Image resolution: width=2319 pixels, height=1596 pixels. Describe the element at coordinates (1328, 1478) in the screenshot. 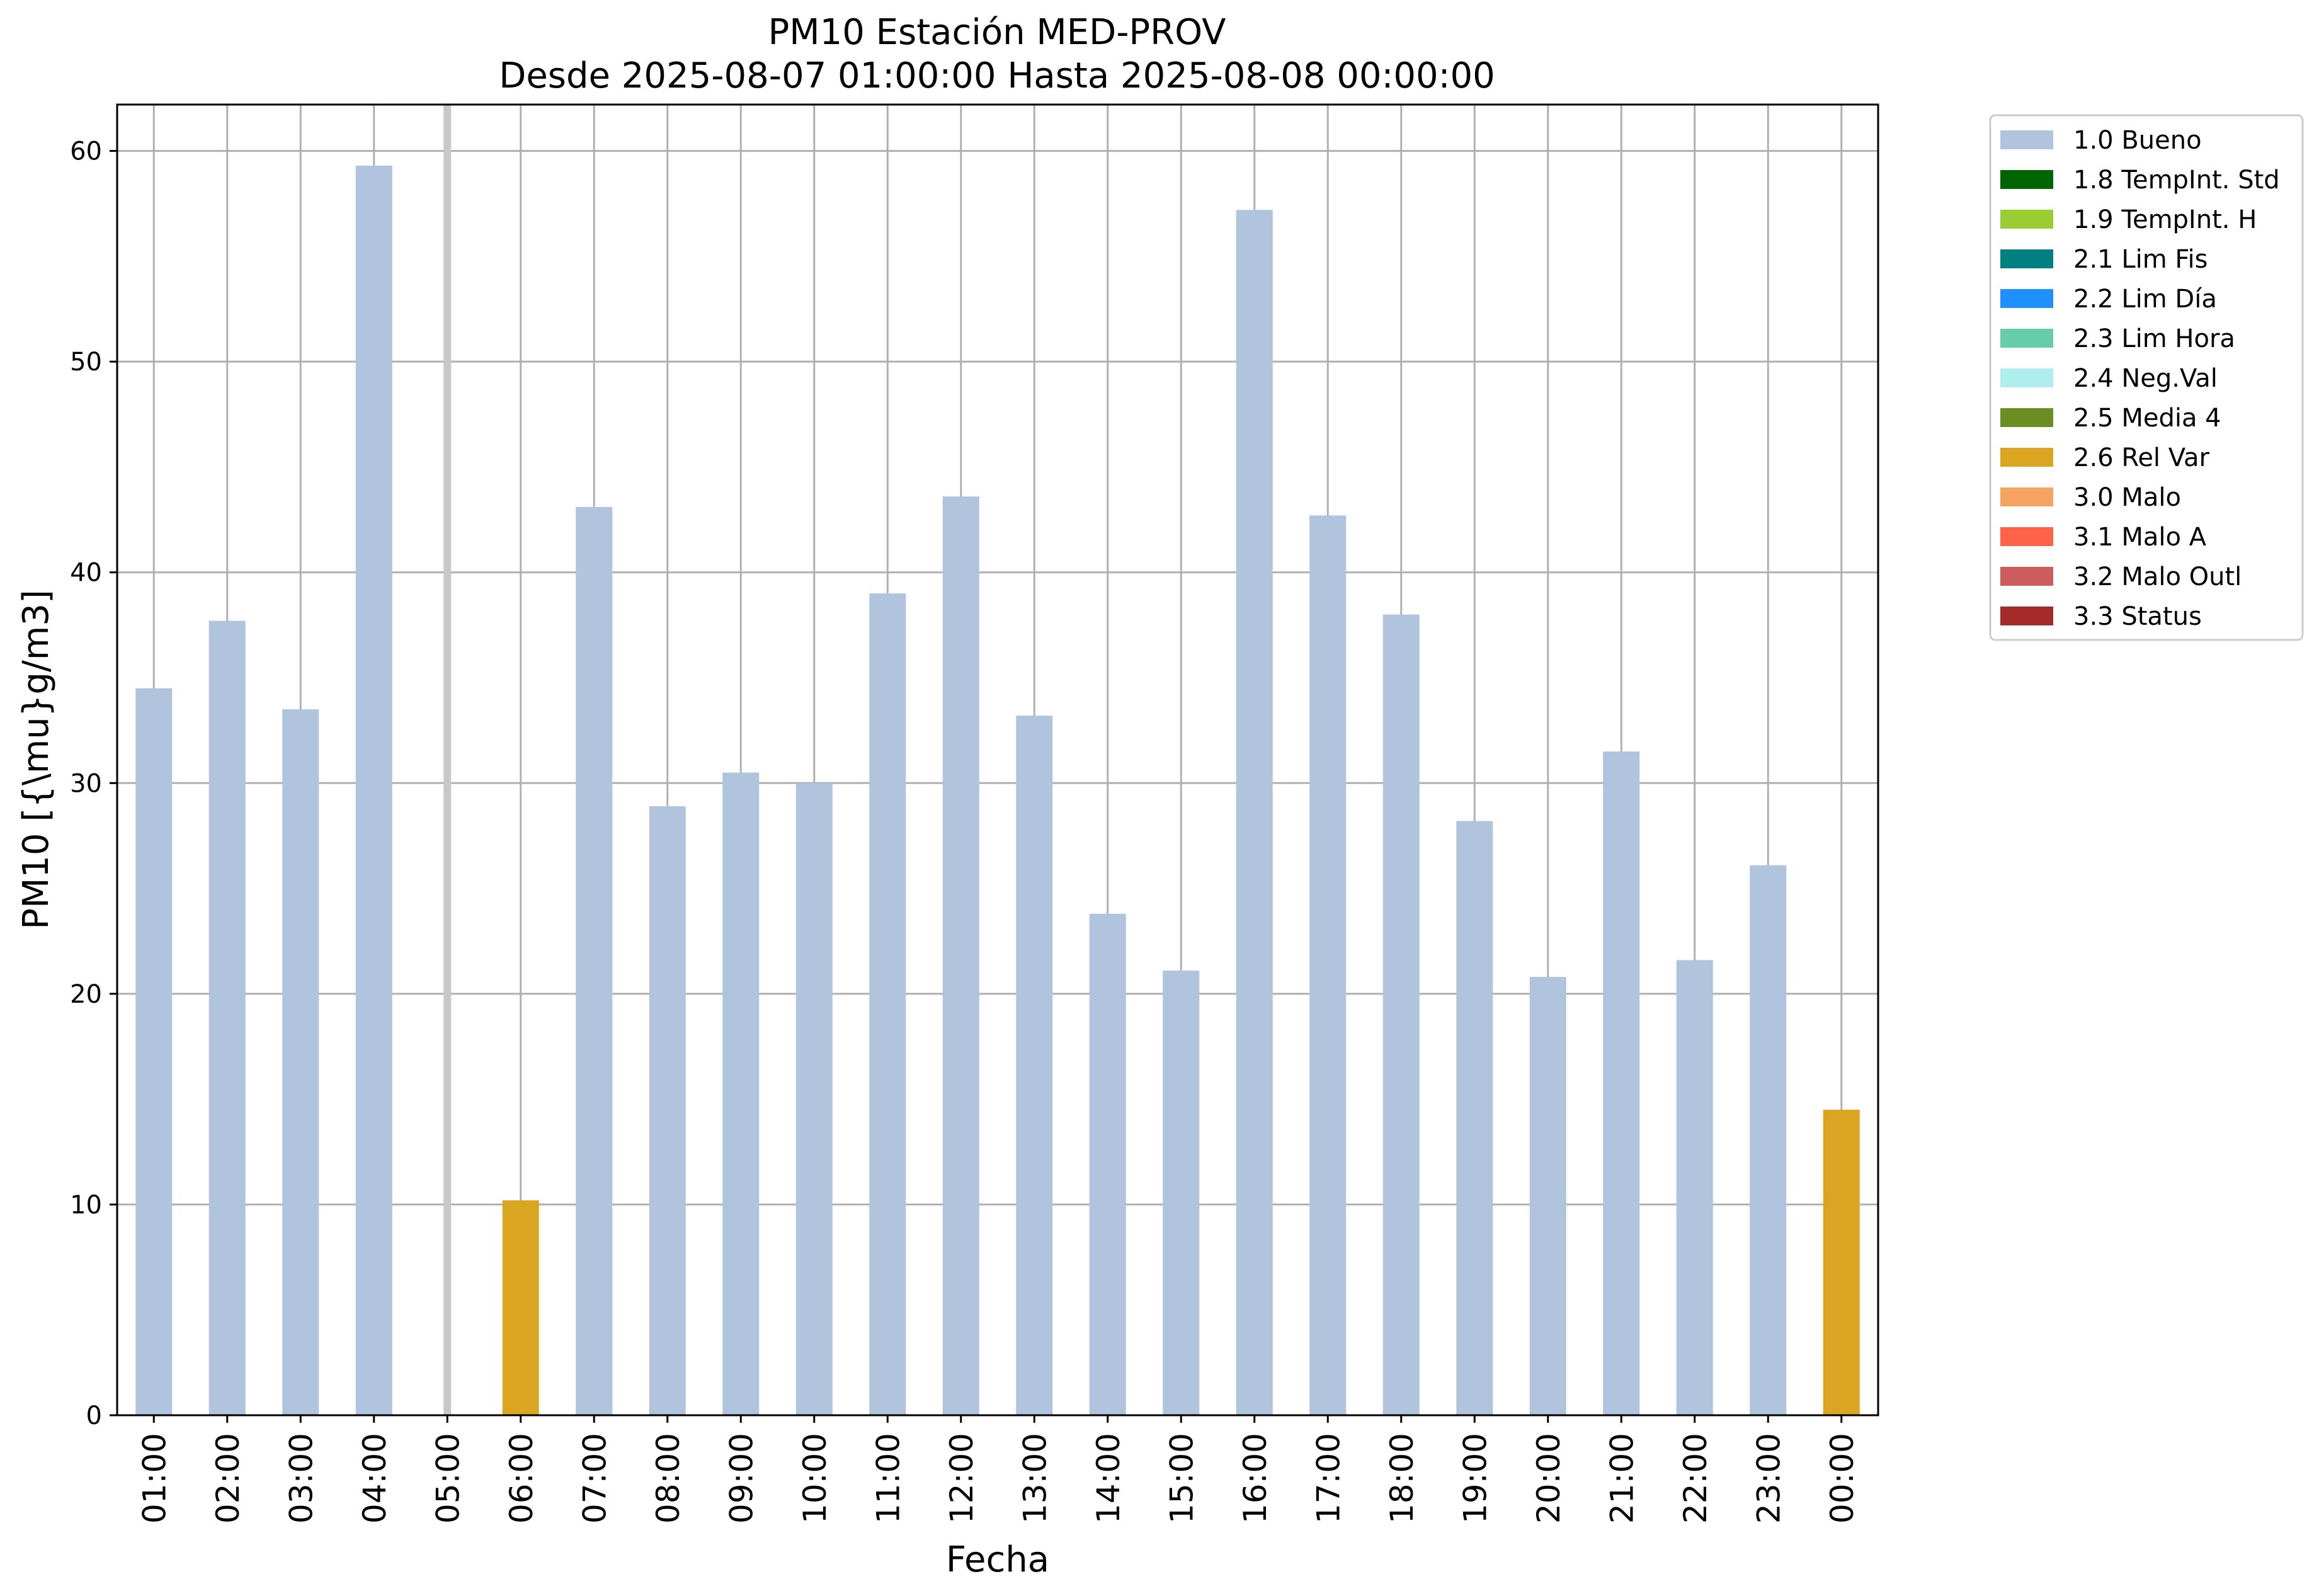

I see `x-tick-label: 17:00` at that location.